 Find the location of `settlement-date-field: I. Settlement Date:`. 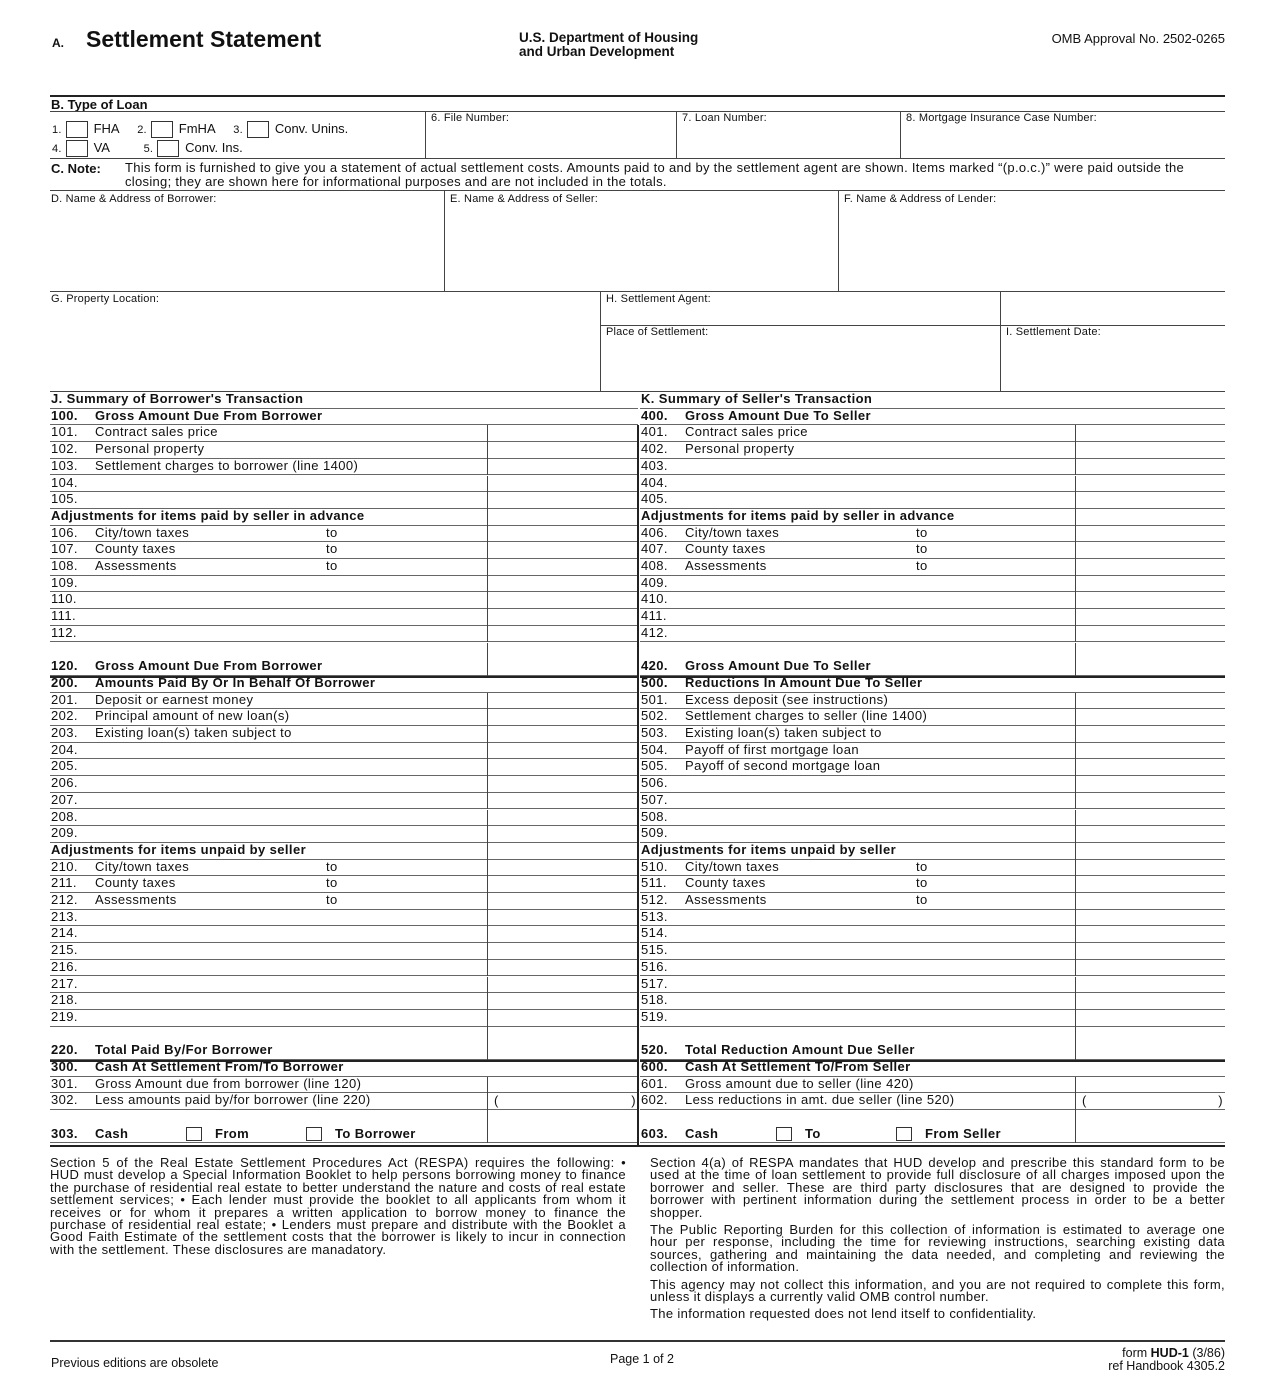

settlement-date-field: I. Settlement Date: is located at coordinates (1053, 332).